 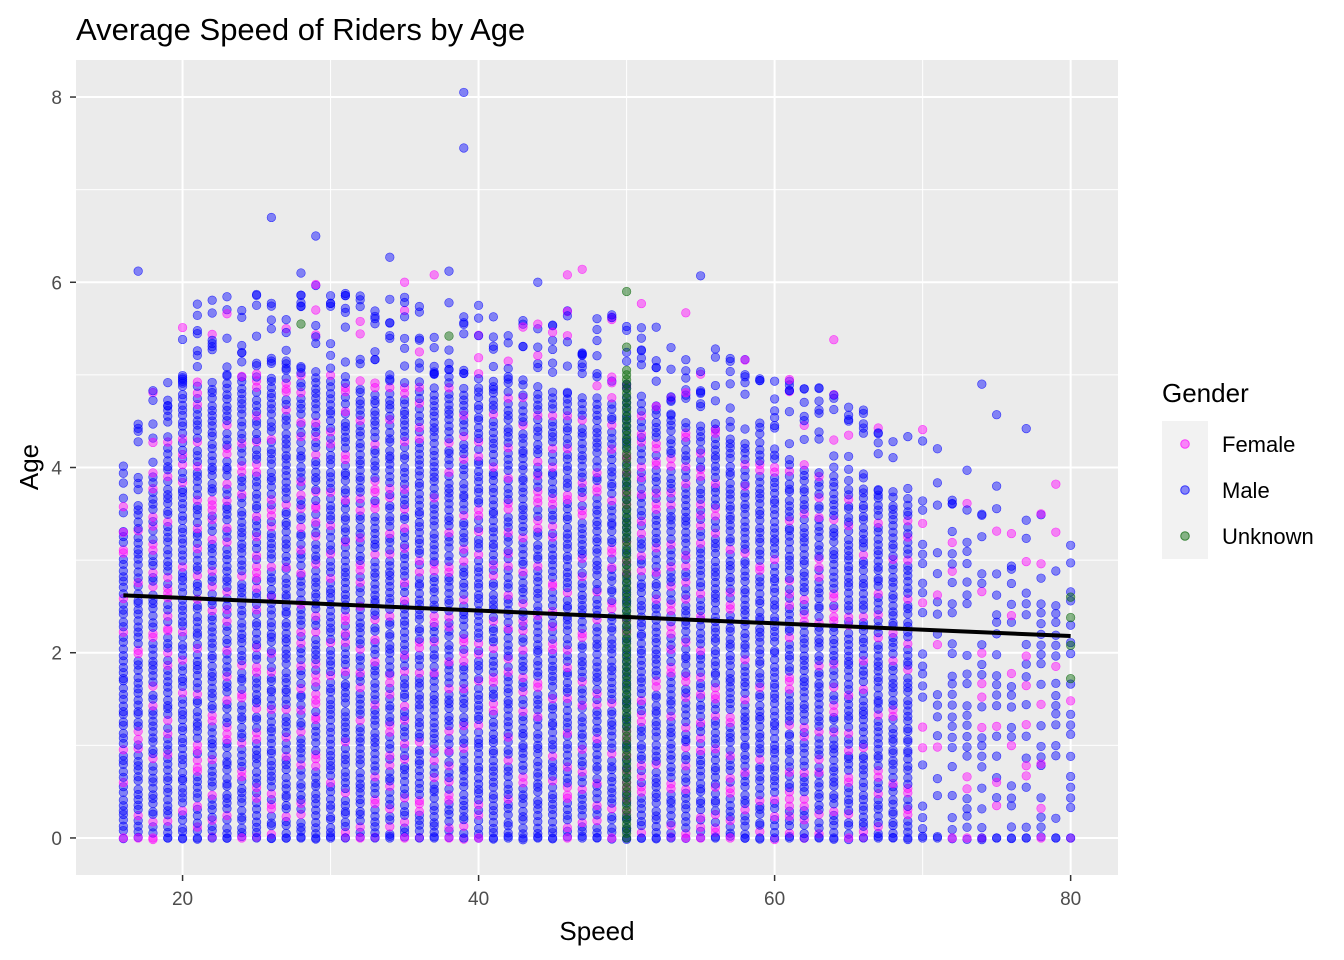 What do you see at coordinates (1071, 597) in the screenshot?
I see `point-unknown` at bounding box center [1071, 597].